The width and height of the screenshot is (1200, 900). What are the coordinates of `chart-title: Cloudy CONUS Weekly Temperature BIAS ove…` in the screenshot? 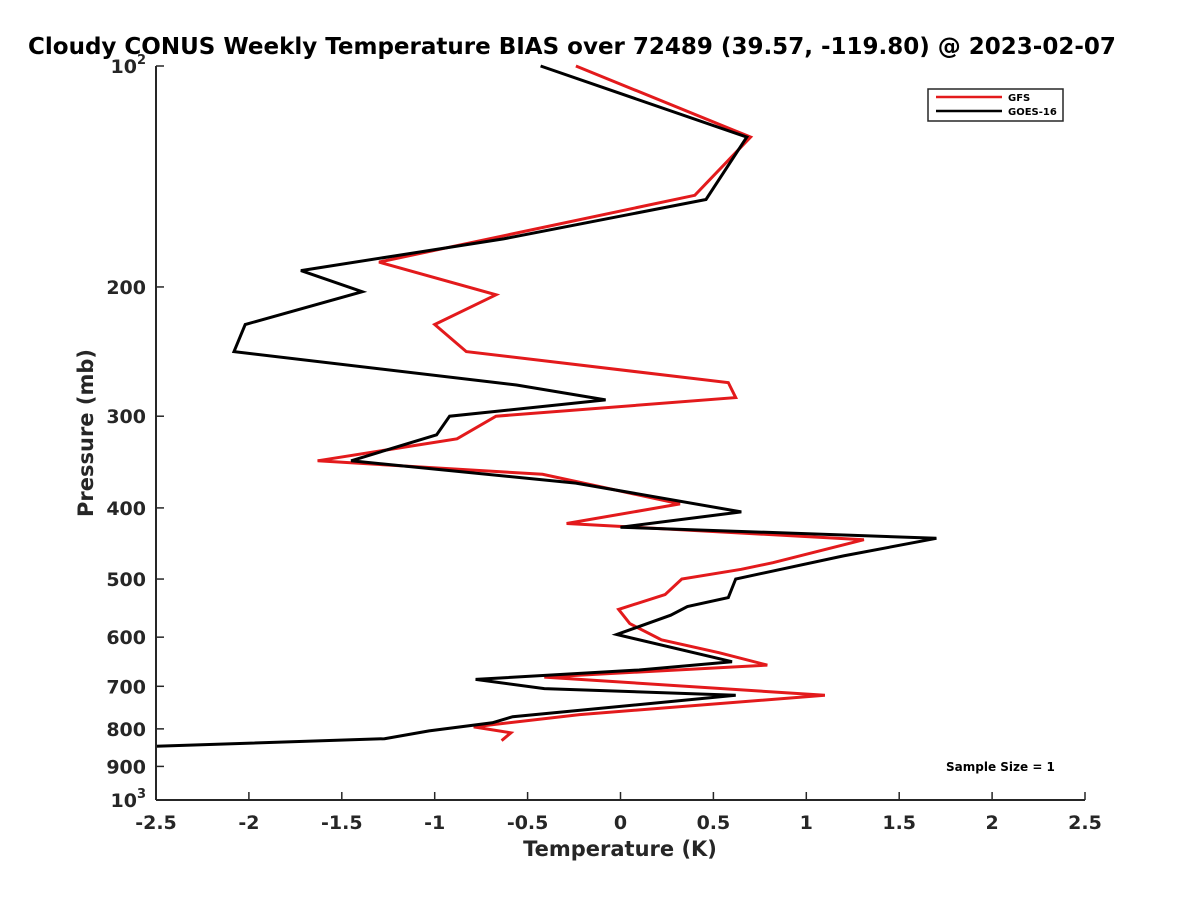 It's located at (572, 47).